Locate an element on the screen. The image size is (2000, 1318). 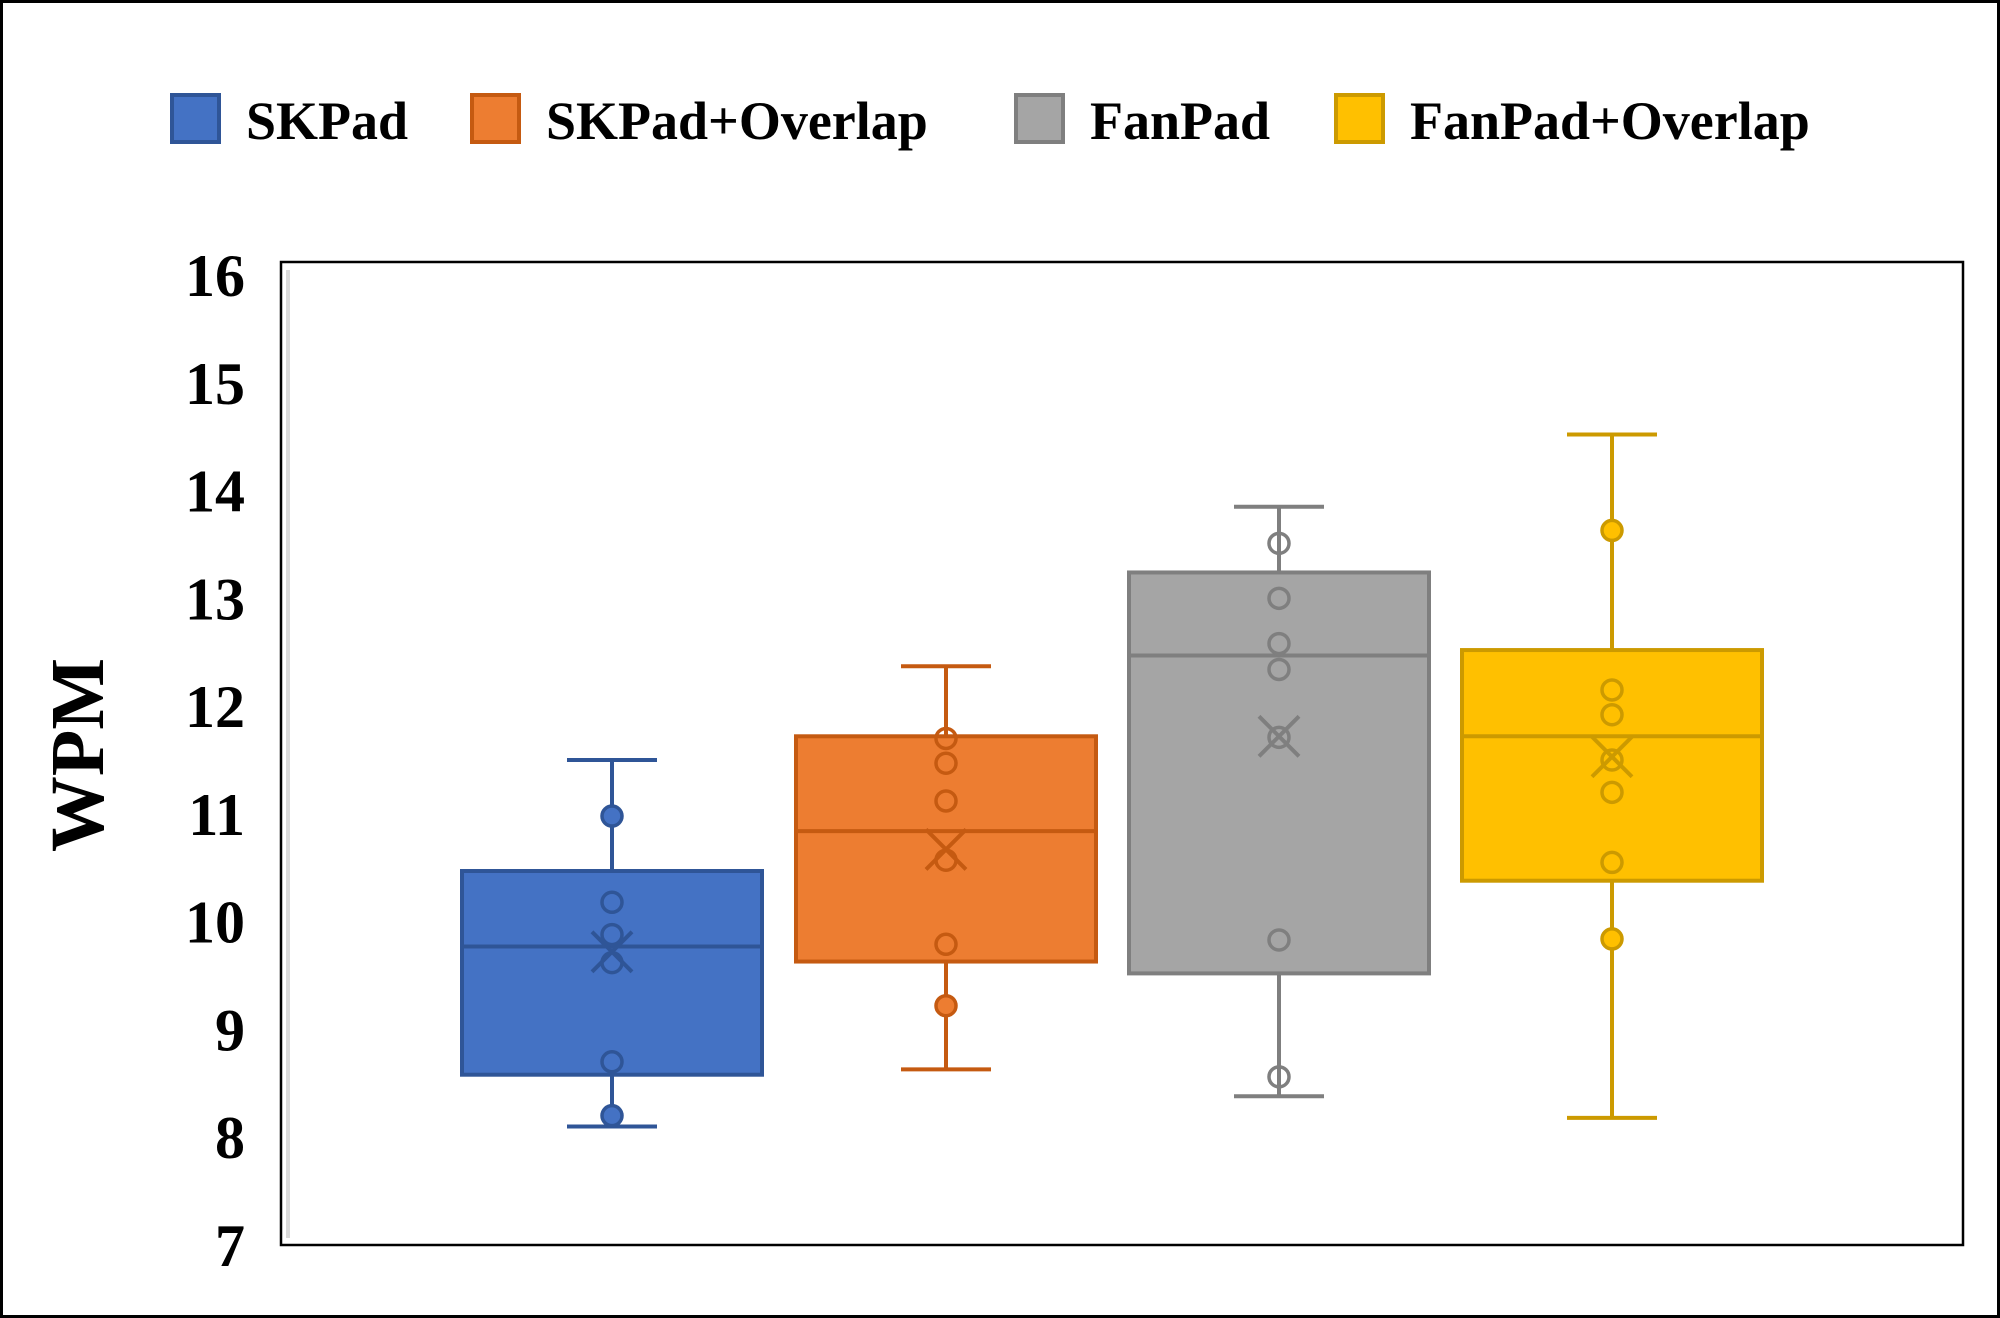
y-tick-label: 9 is located at coordinates (230, 1030).